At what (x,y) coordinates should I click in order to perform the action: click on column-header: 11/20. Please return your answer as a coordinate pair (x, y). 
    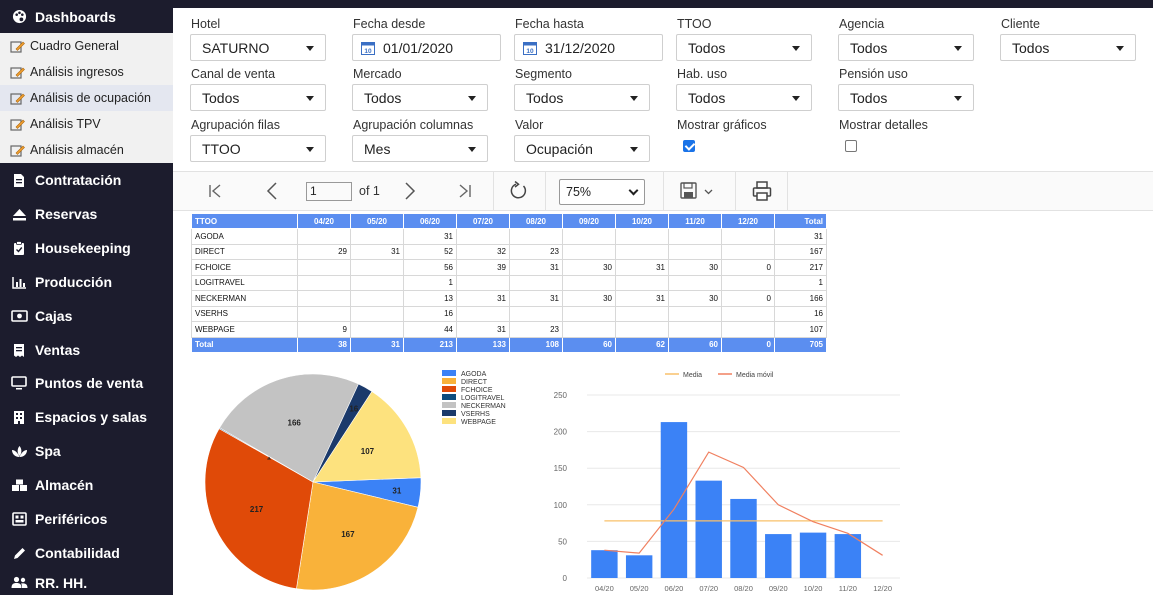
    Looking at the image, I should click on (695, 221).